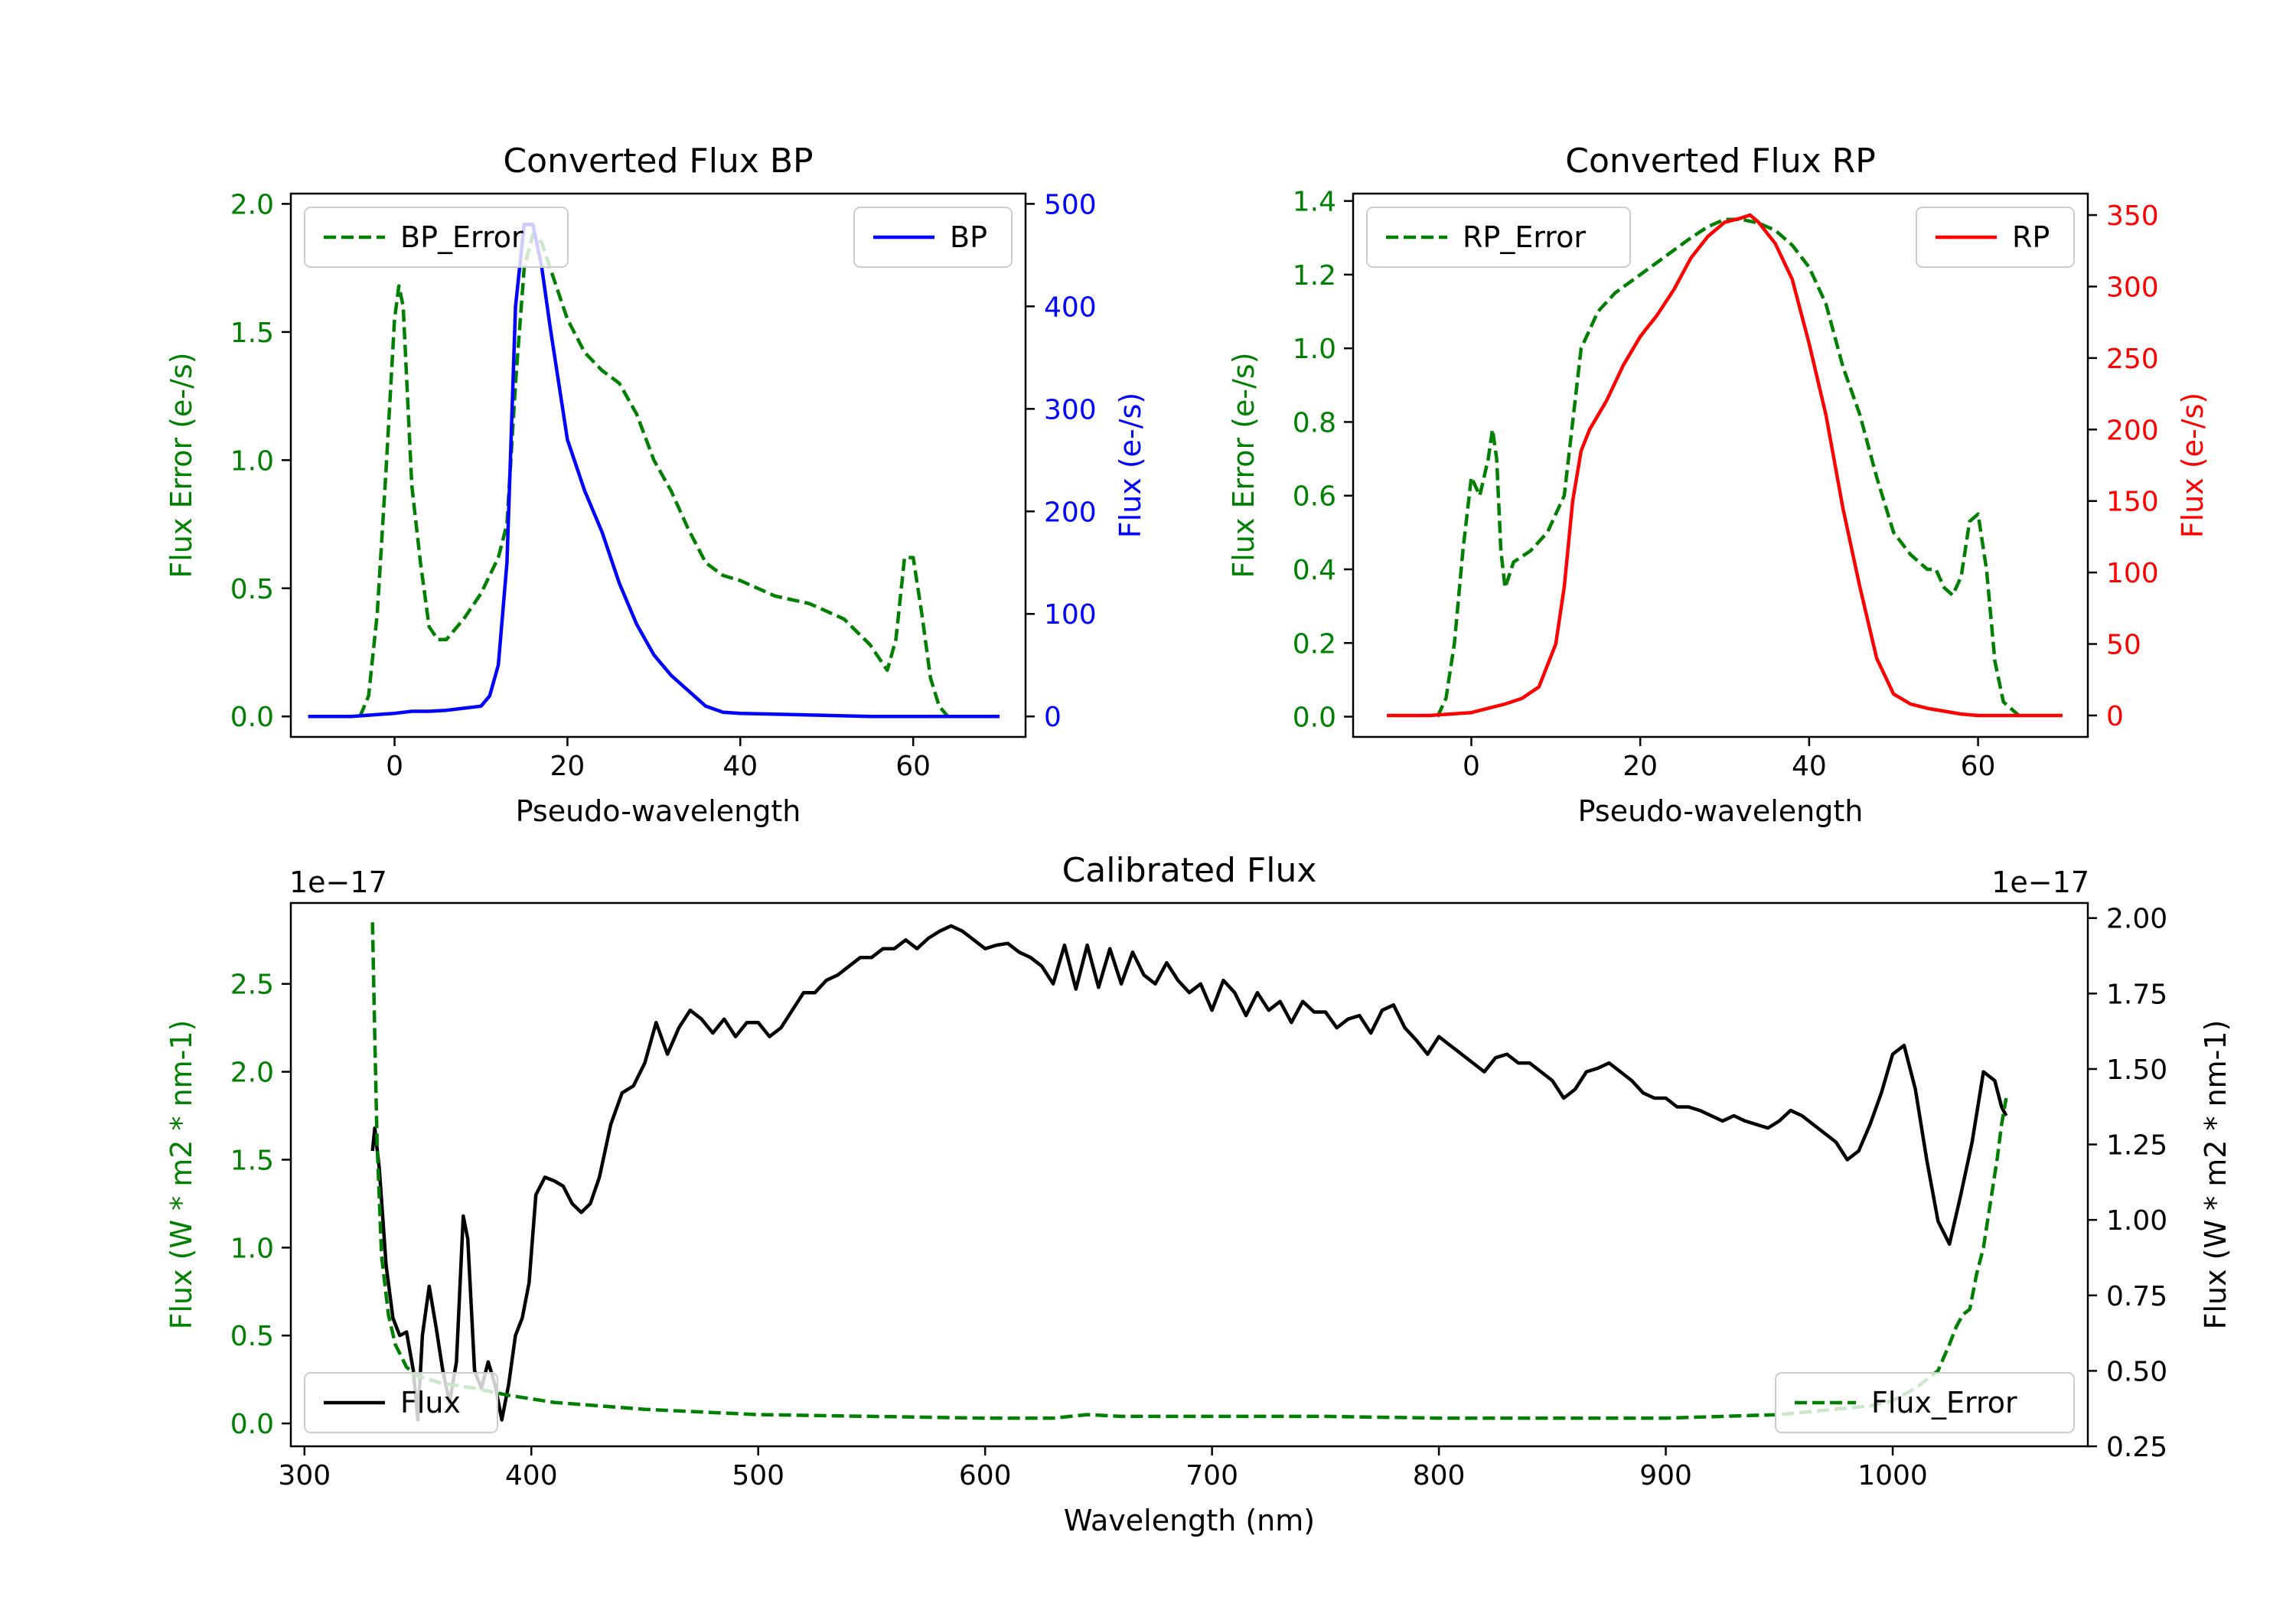 This screenshot has height=1607, width=2296. Describe the element at coordinates (654, 470) in the screenshot. I see `bp-series-bp` at that location.